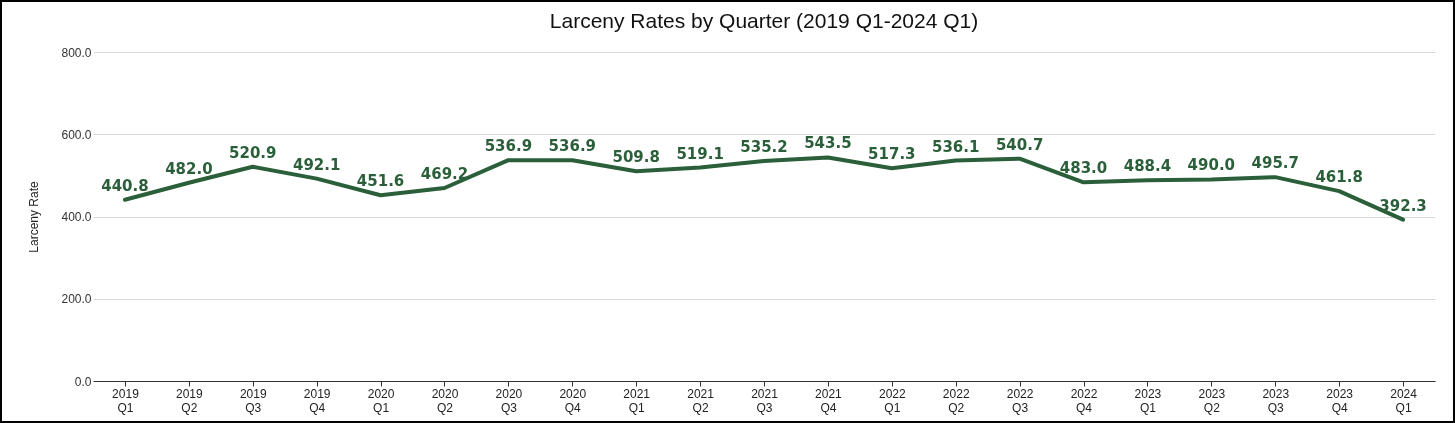  I want to click on chart-title: Larceny Rates by Quarter (2019 Q1-2024 Q1), so click(764, 20).